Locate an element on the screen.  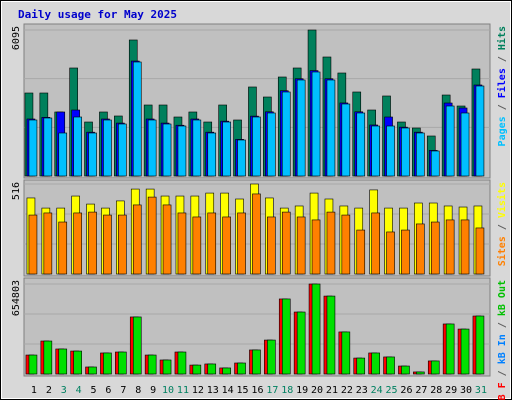
x-tick-label: 25 is located at coordinates (392, 390).